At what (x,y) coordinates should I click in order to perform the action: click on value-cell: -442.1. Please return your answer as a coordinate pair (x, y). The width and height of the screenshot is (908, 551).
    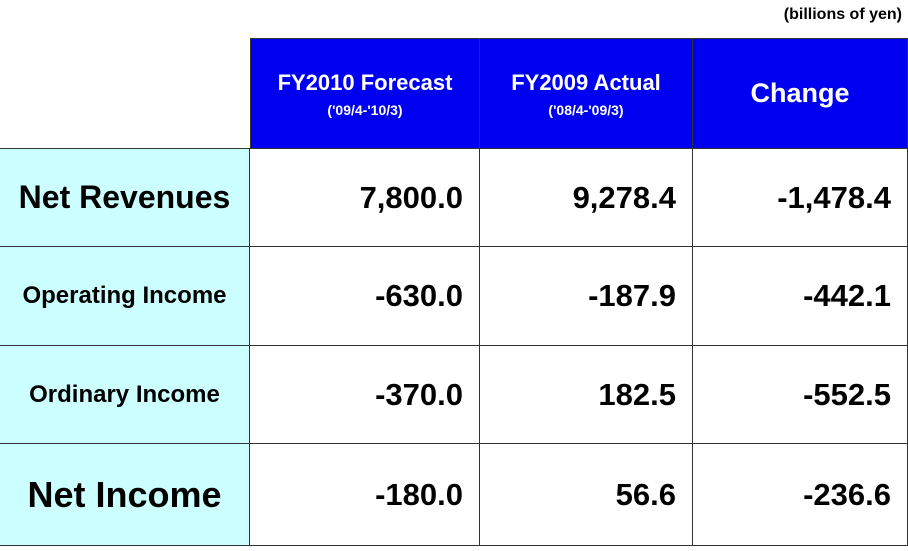
    Looking at the image, I should click on (800, 296).